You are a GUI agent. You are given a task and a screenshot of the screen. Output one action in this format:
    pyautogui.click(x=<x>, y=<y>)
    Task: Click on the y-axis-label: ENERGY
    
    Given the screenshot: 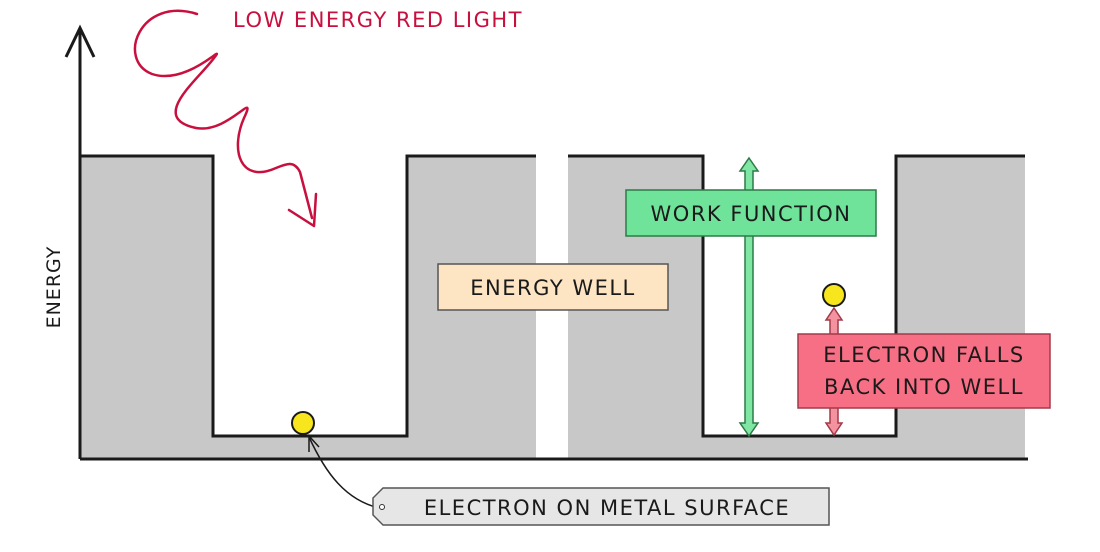 What is the action you would take?
    pyautogui.click(x=54, y=287)
    